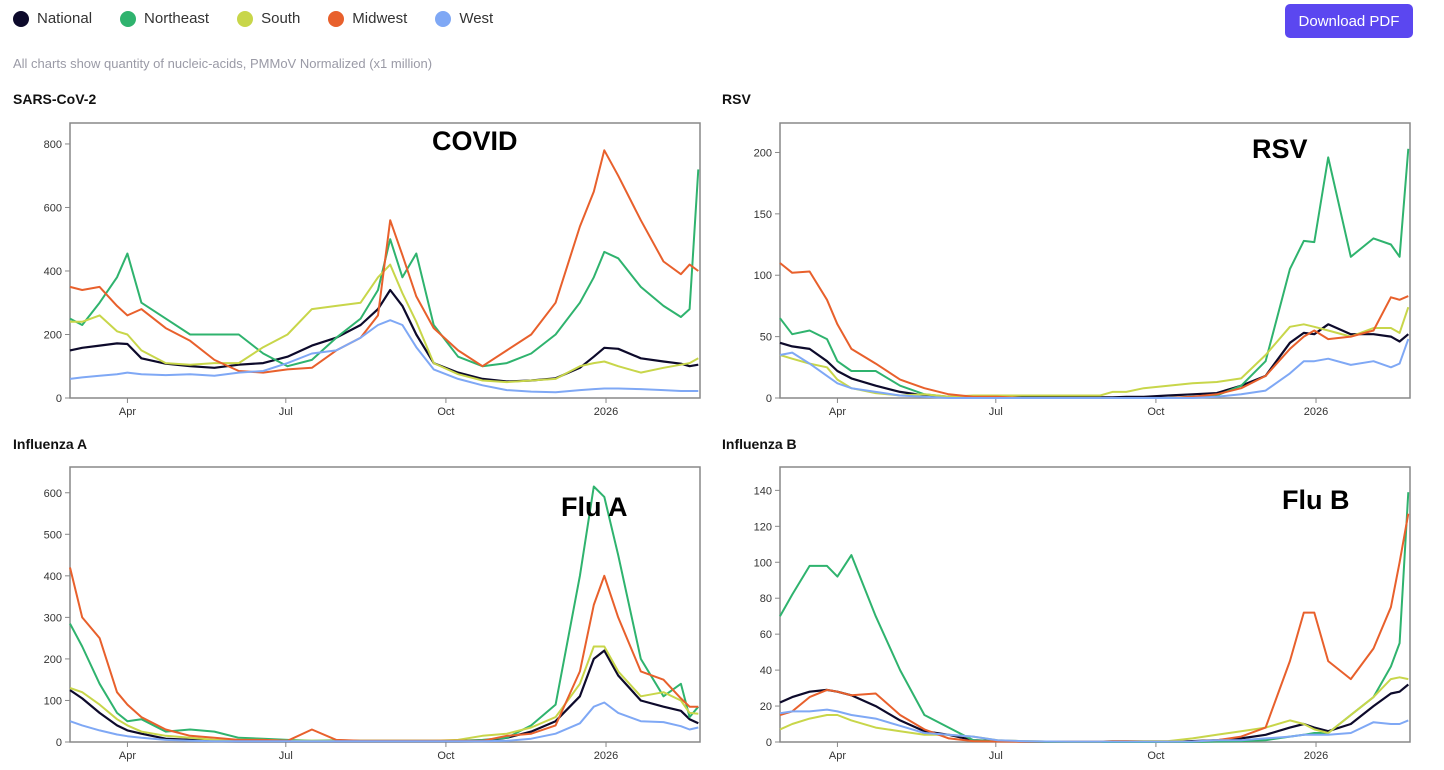  Describe the element at coordinates (336, 18) in the screenshot. I see `midwest-dot-icon` at that location.